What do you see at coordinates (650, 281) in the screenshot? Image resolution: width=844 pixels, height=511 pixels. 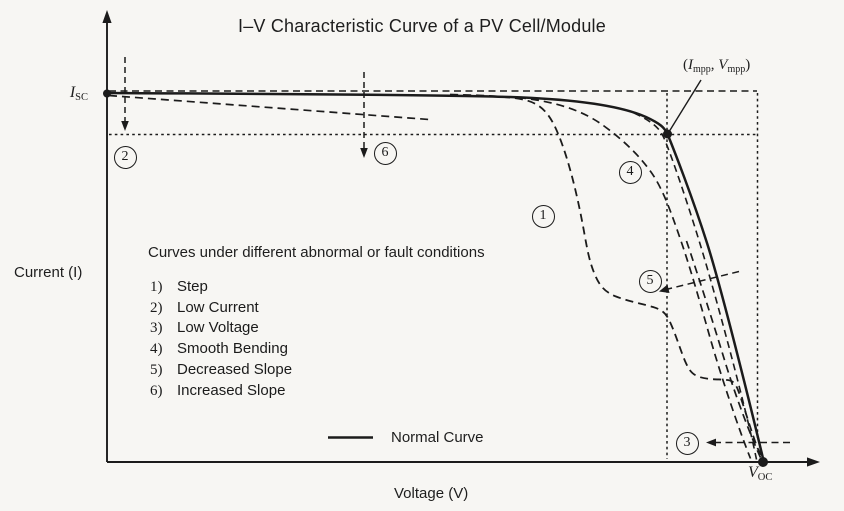 I see `curve-marker-5: 5` at bounding box center [650, 281].